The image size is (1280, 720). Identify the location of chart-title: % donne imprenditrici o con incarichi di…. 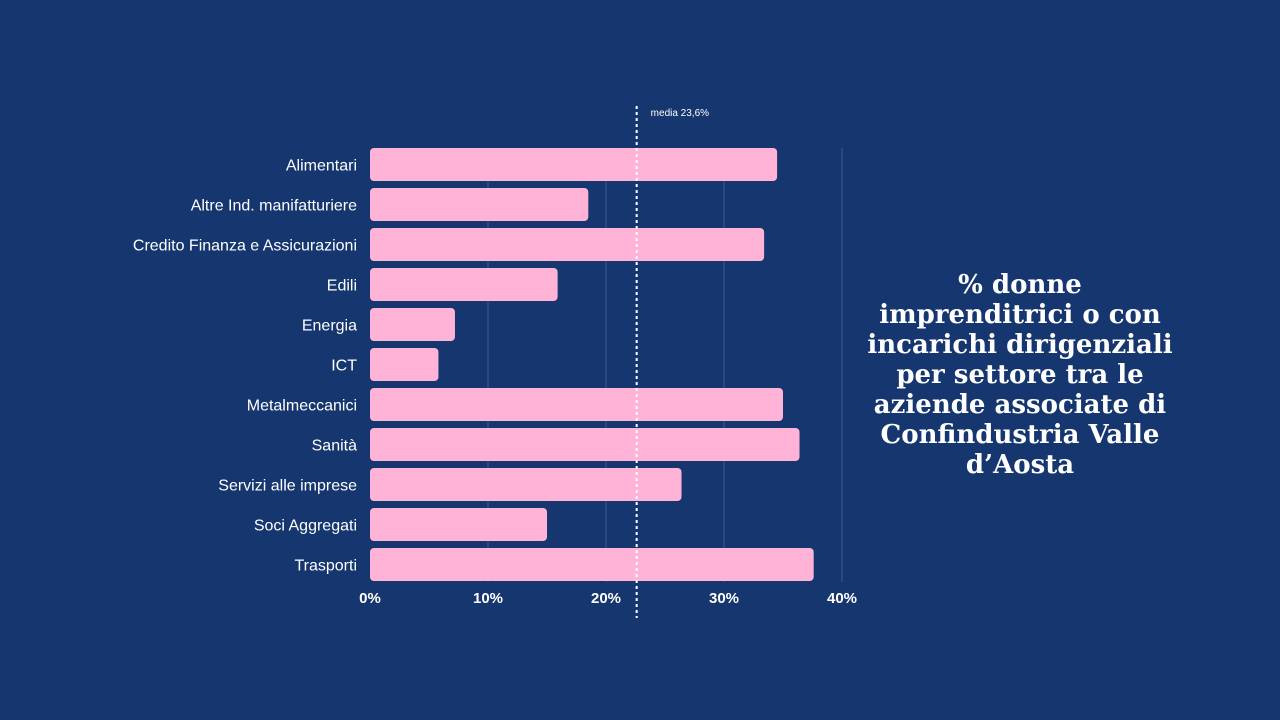
(1020, 375).